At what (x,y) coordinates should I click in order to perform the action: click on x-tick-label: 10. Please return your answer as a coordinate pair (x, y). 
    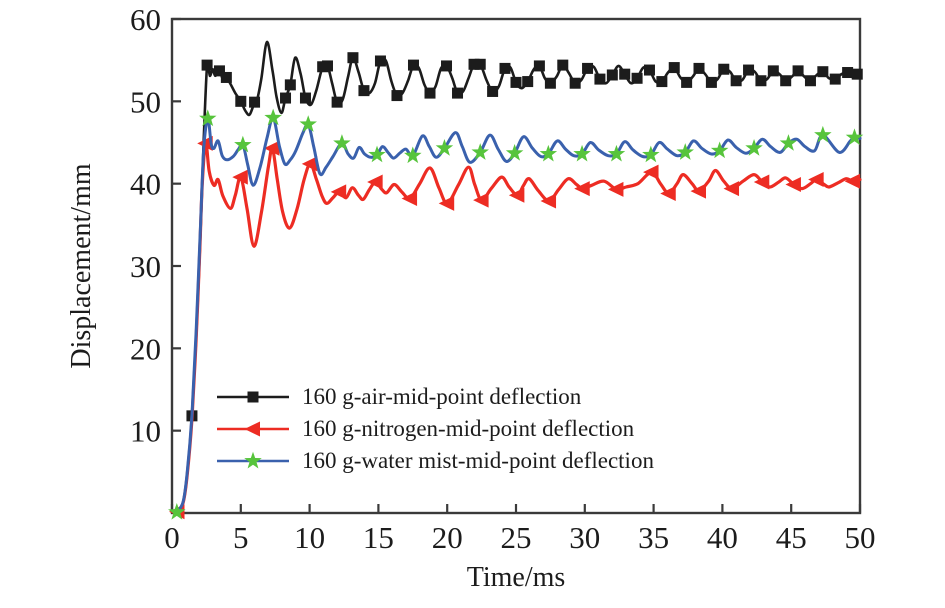
    Looking at the image, I should click on (309, 537).